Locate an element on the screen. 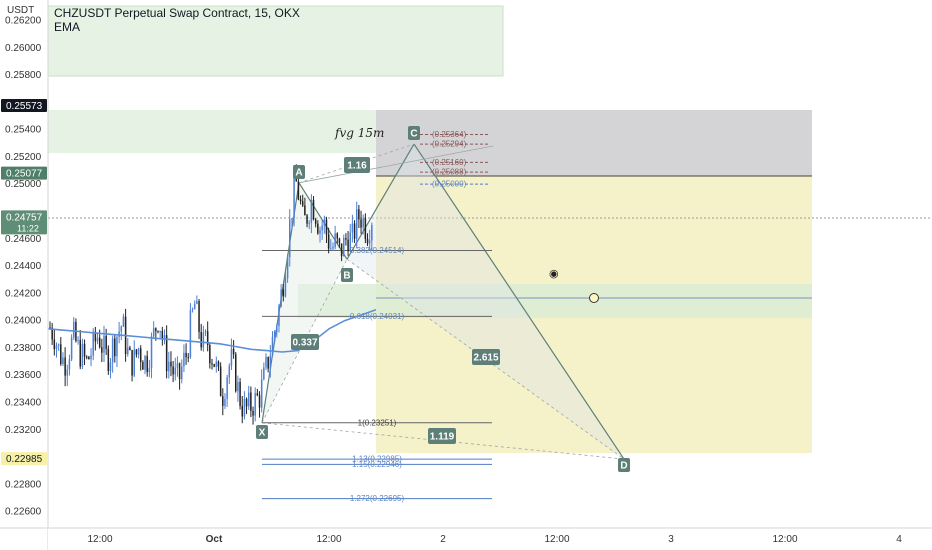 The height and width of the screenshot is (550, 932). price-badge-level3 is located at coordinates (24, 459).